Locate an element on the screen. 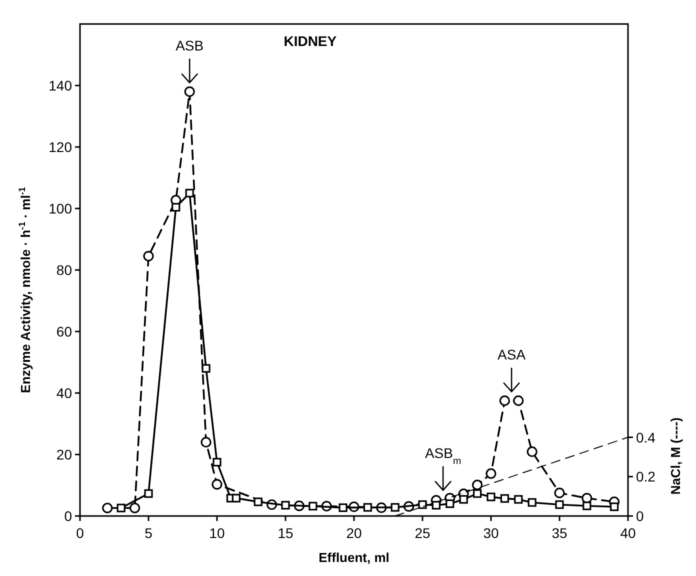 This screenshot has height=576, width=696. y-tick-label: 140 is located at coordinates (60, 86).